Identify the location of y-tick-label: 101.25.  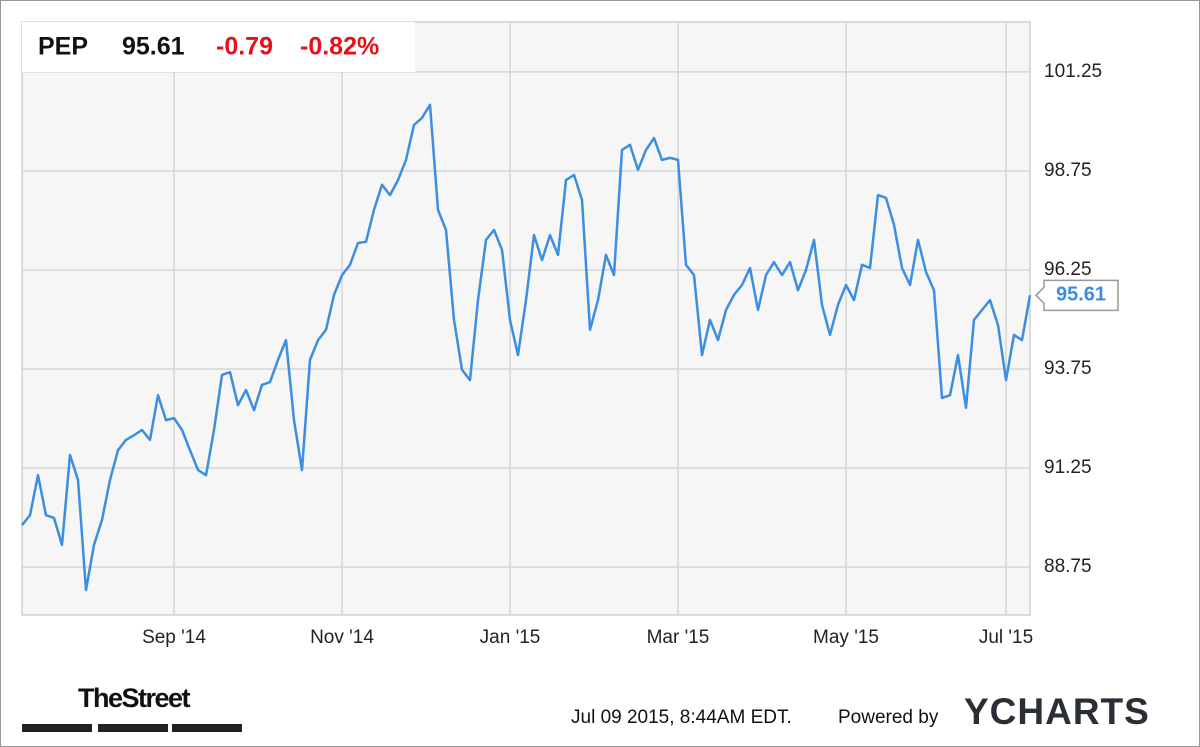
(1073, 71).